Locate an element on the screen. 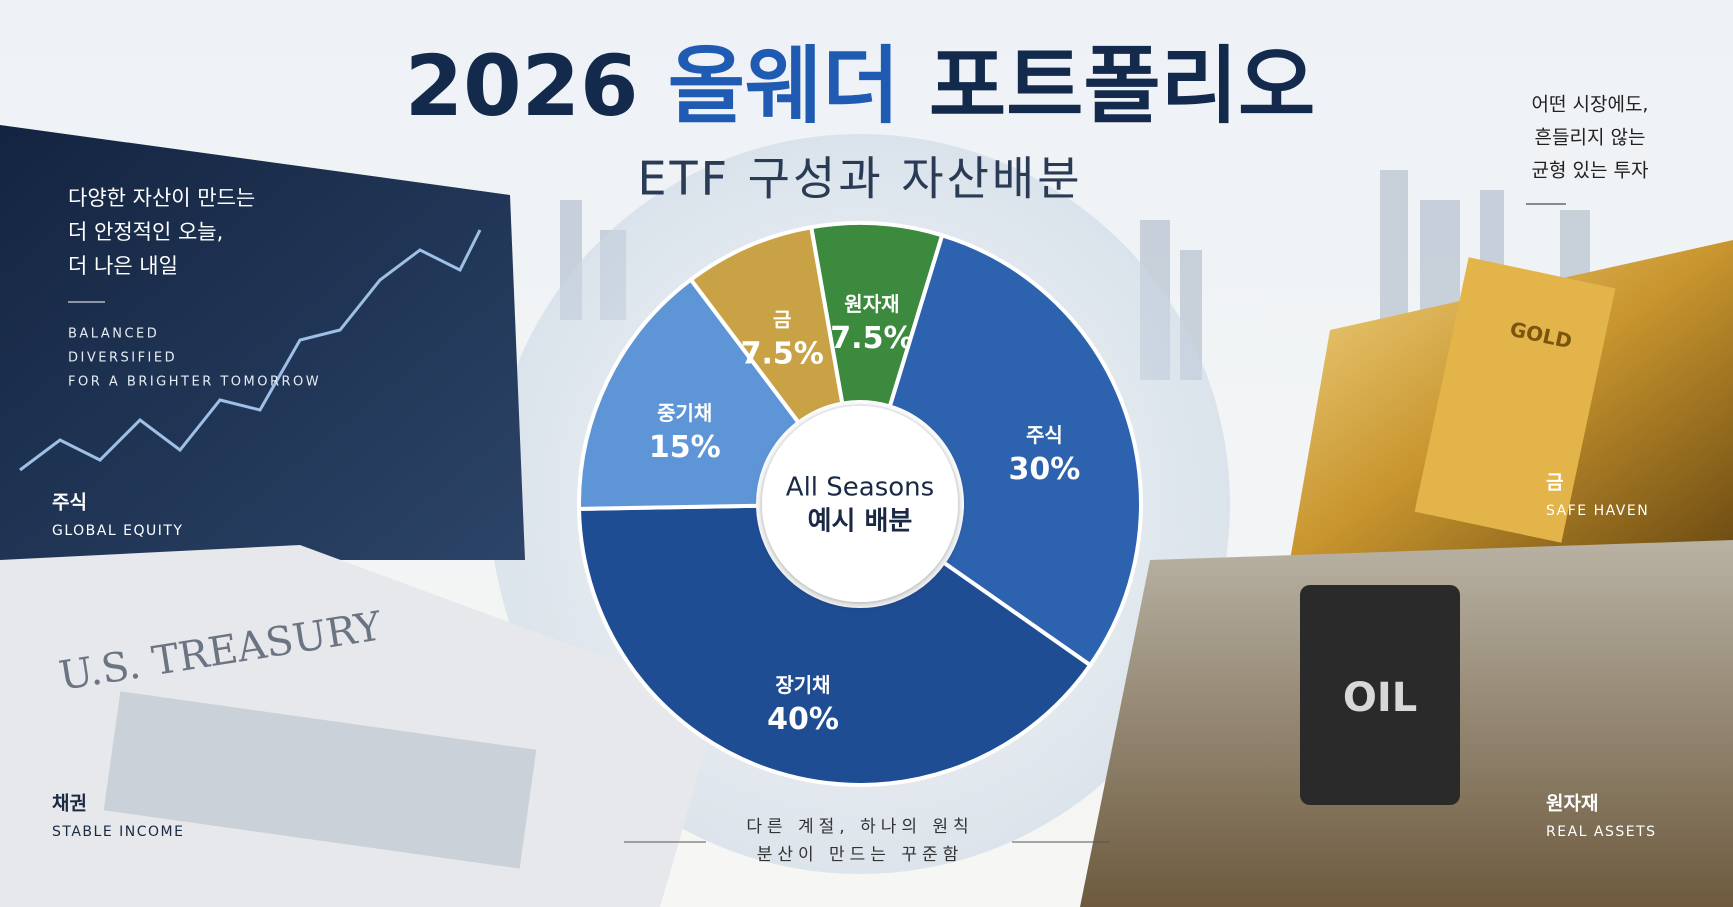 The height and width of the screenshot is (907, 1733). monitor is located at coordinates (262, 342).